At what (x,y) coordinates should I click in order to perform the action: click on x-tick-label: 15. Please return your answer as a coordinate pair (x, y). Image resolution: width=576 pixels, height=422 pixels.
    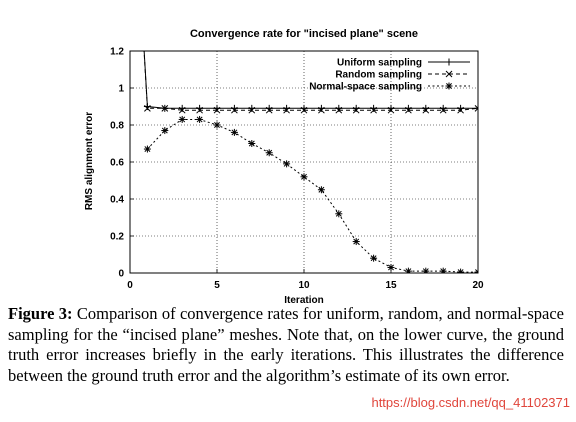
    Looking at the image, I should click on (391, 285).